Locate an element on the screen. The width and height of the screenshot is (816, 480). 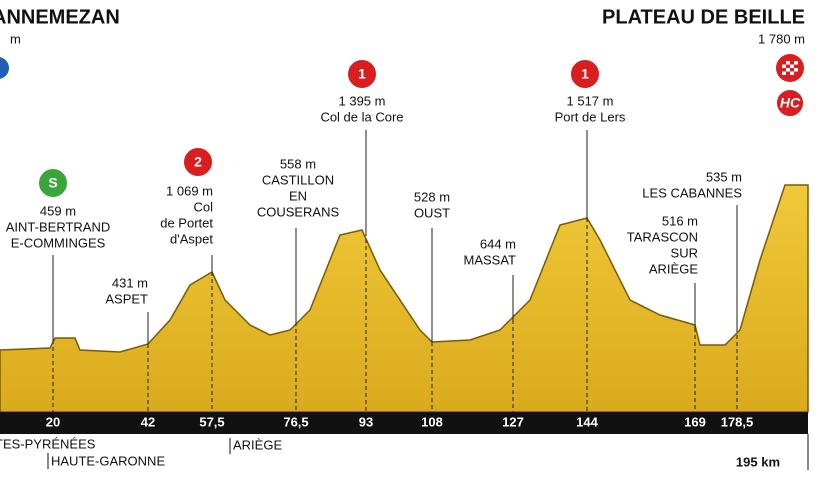
altitude: 431 m is located at coordinates (130, 282).